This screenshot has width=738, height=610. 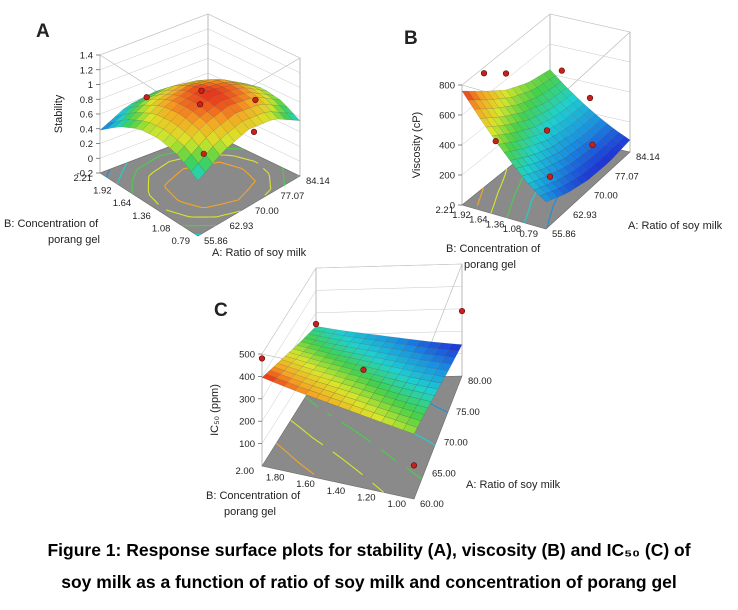 I want to click on z-tick-label: -0.2, so click(x=85, y=174).